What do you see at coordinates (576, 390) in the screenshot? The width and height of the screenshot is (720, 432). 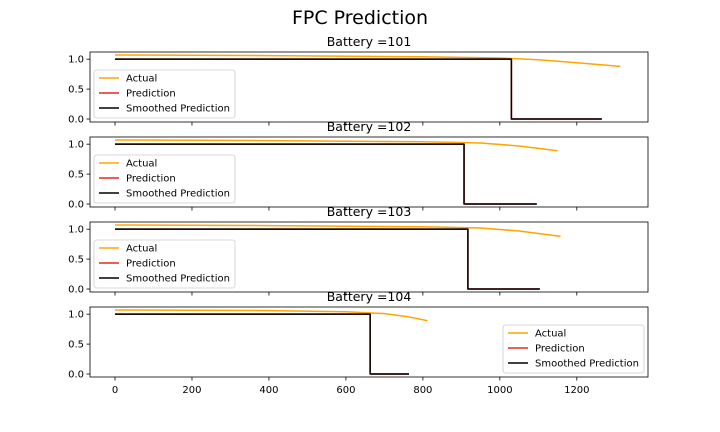 I see `x-tick-label: 1200` at bounding box center [576, 390].